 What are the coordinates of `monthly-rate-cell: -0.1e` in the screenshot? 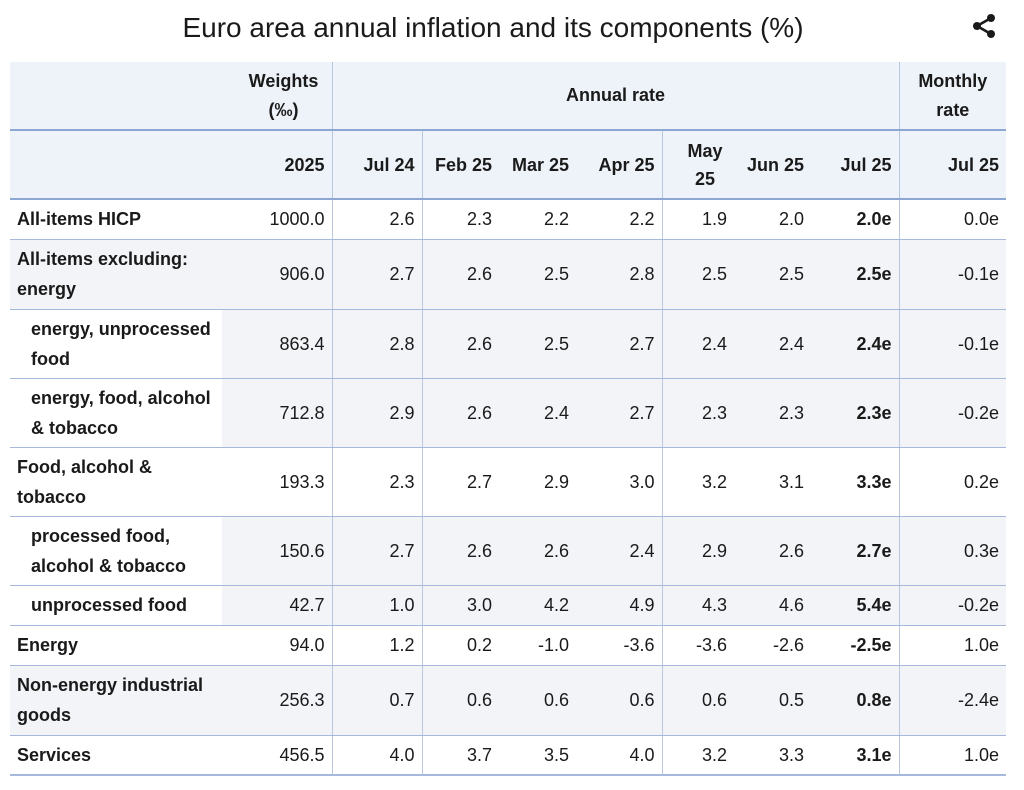 It's located at (953, 274).